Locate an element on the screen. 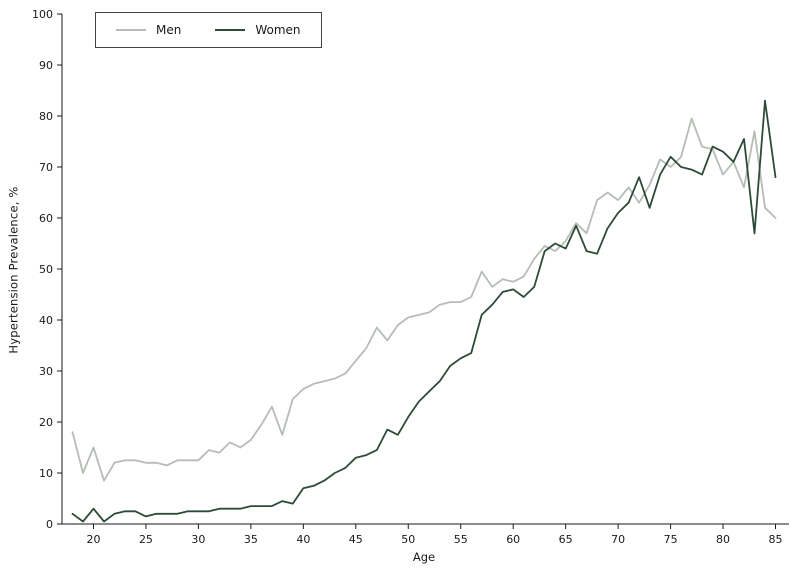  x-tick-label: 60 is located at coordinates (513, 539).